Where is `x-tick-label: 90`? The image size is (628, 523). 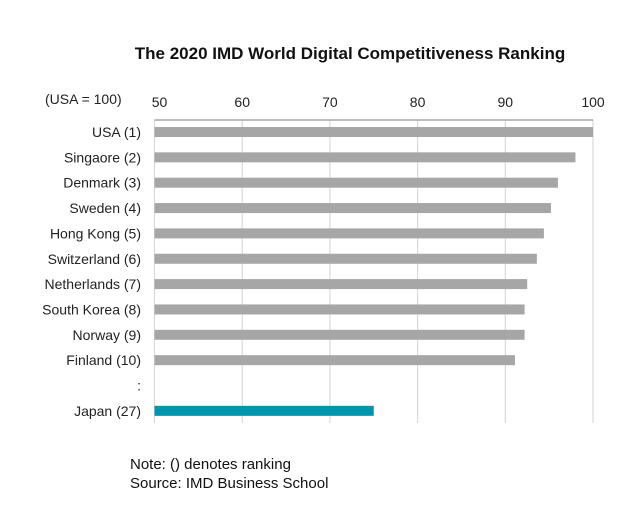 x-tick-label: 90 is located at coordinates (506, 102).